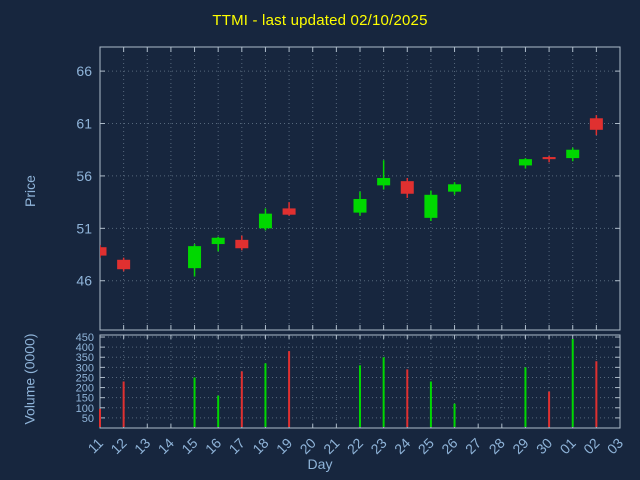 Image resolution: width=640 pixels, height=480 pixels. What do you see at coordinates (96, 446) in the screenshot?
I see `day-tick-label: 11` at bounding box center [96, 446].